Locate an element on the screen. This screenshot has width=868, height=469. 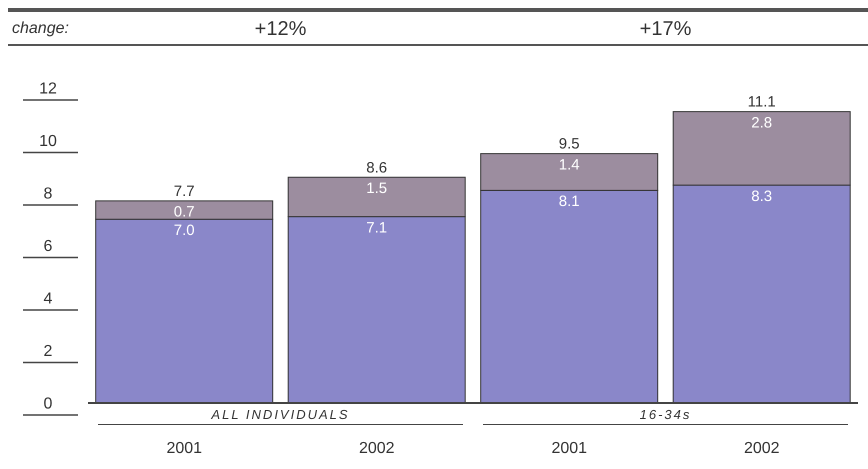
total-label: 9.5 is located at coordinates (569, 144).